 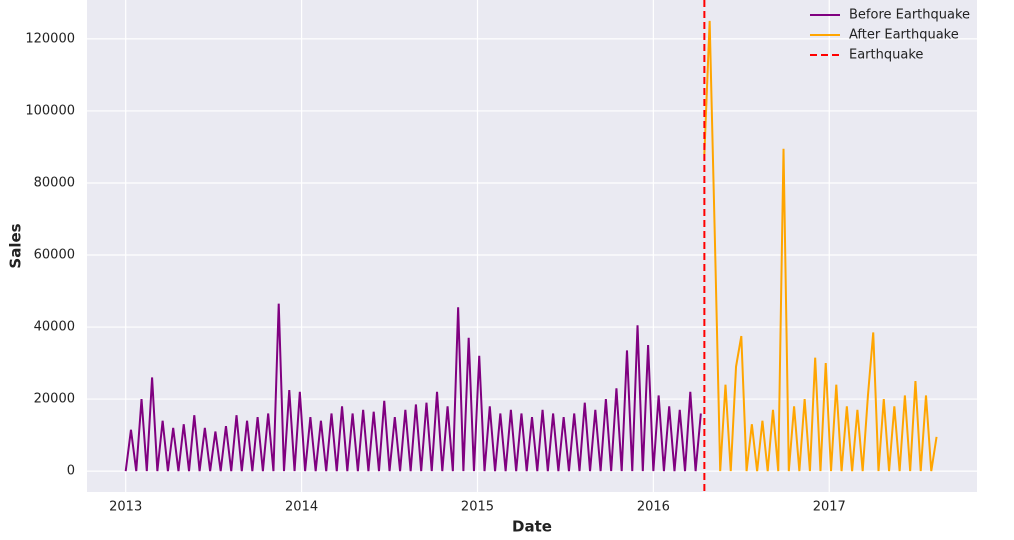 I want to click on legend-label: After Earthquake, so click(x=904, y=35).